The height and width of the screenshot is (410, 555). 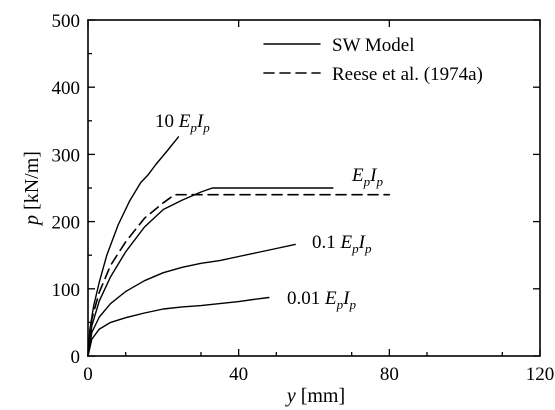 What do you see at coordinates (66, 21) in the screenshot?
I see `y-tick-label: 500` at bounding box center [66, 21].